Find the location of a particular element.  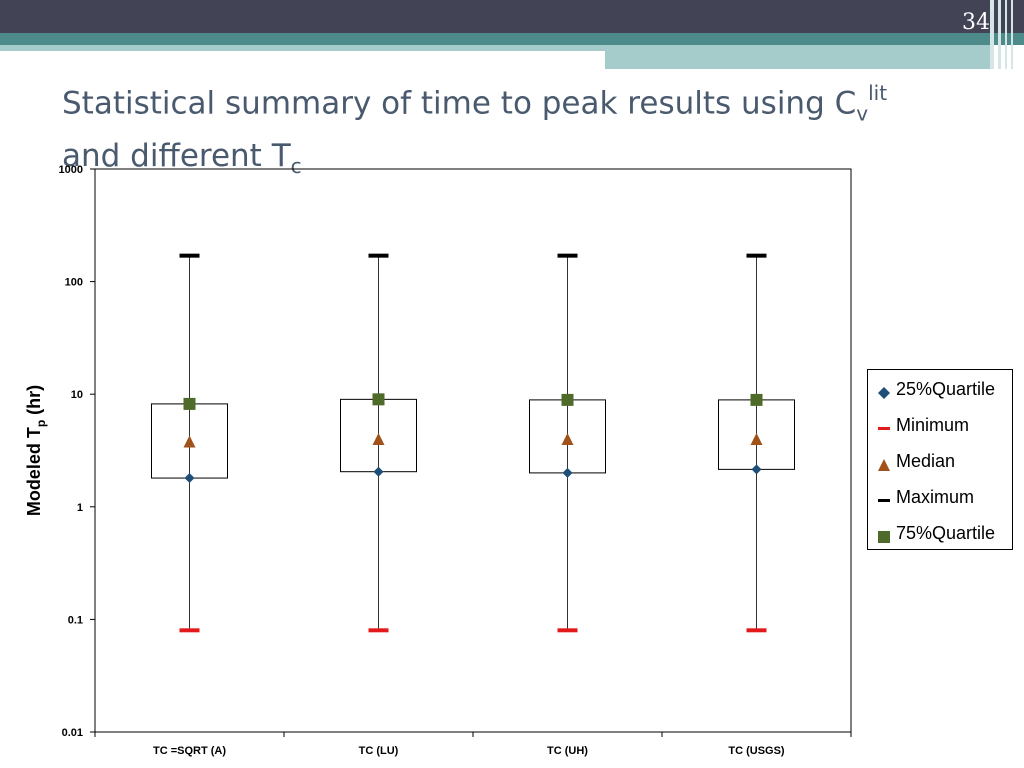

legend-swatch-median is located at coordinates (884, 465).